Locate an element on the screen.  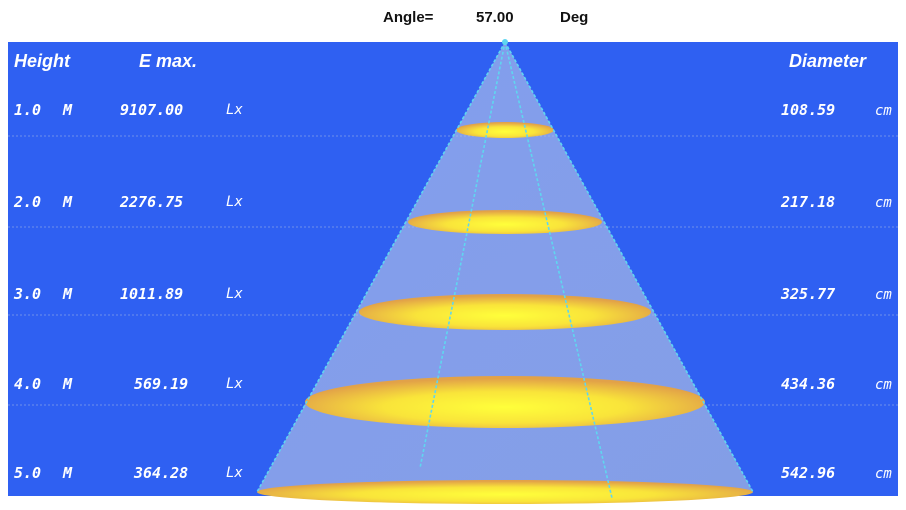
angle-readout: Angle= 57.00 Deg is located at coordinates (453, 20).